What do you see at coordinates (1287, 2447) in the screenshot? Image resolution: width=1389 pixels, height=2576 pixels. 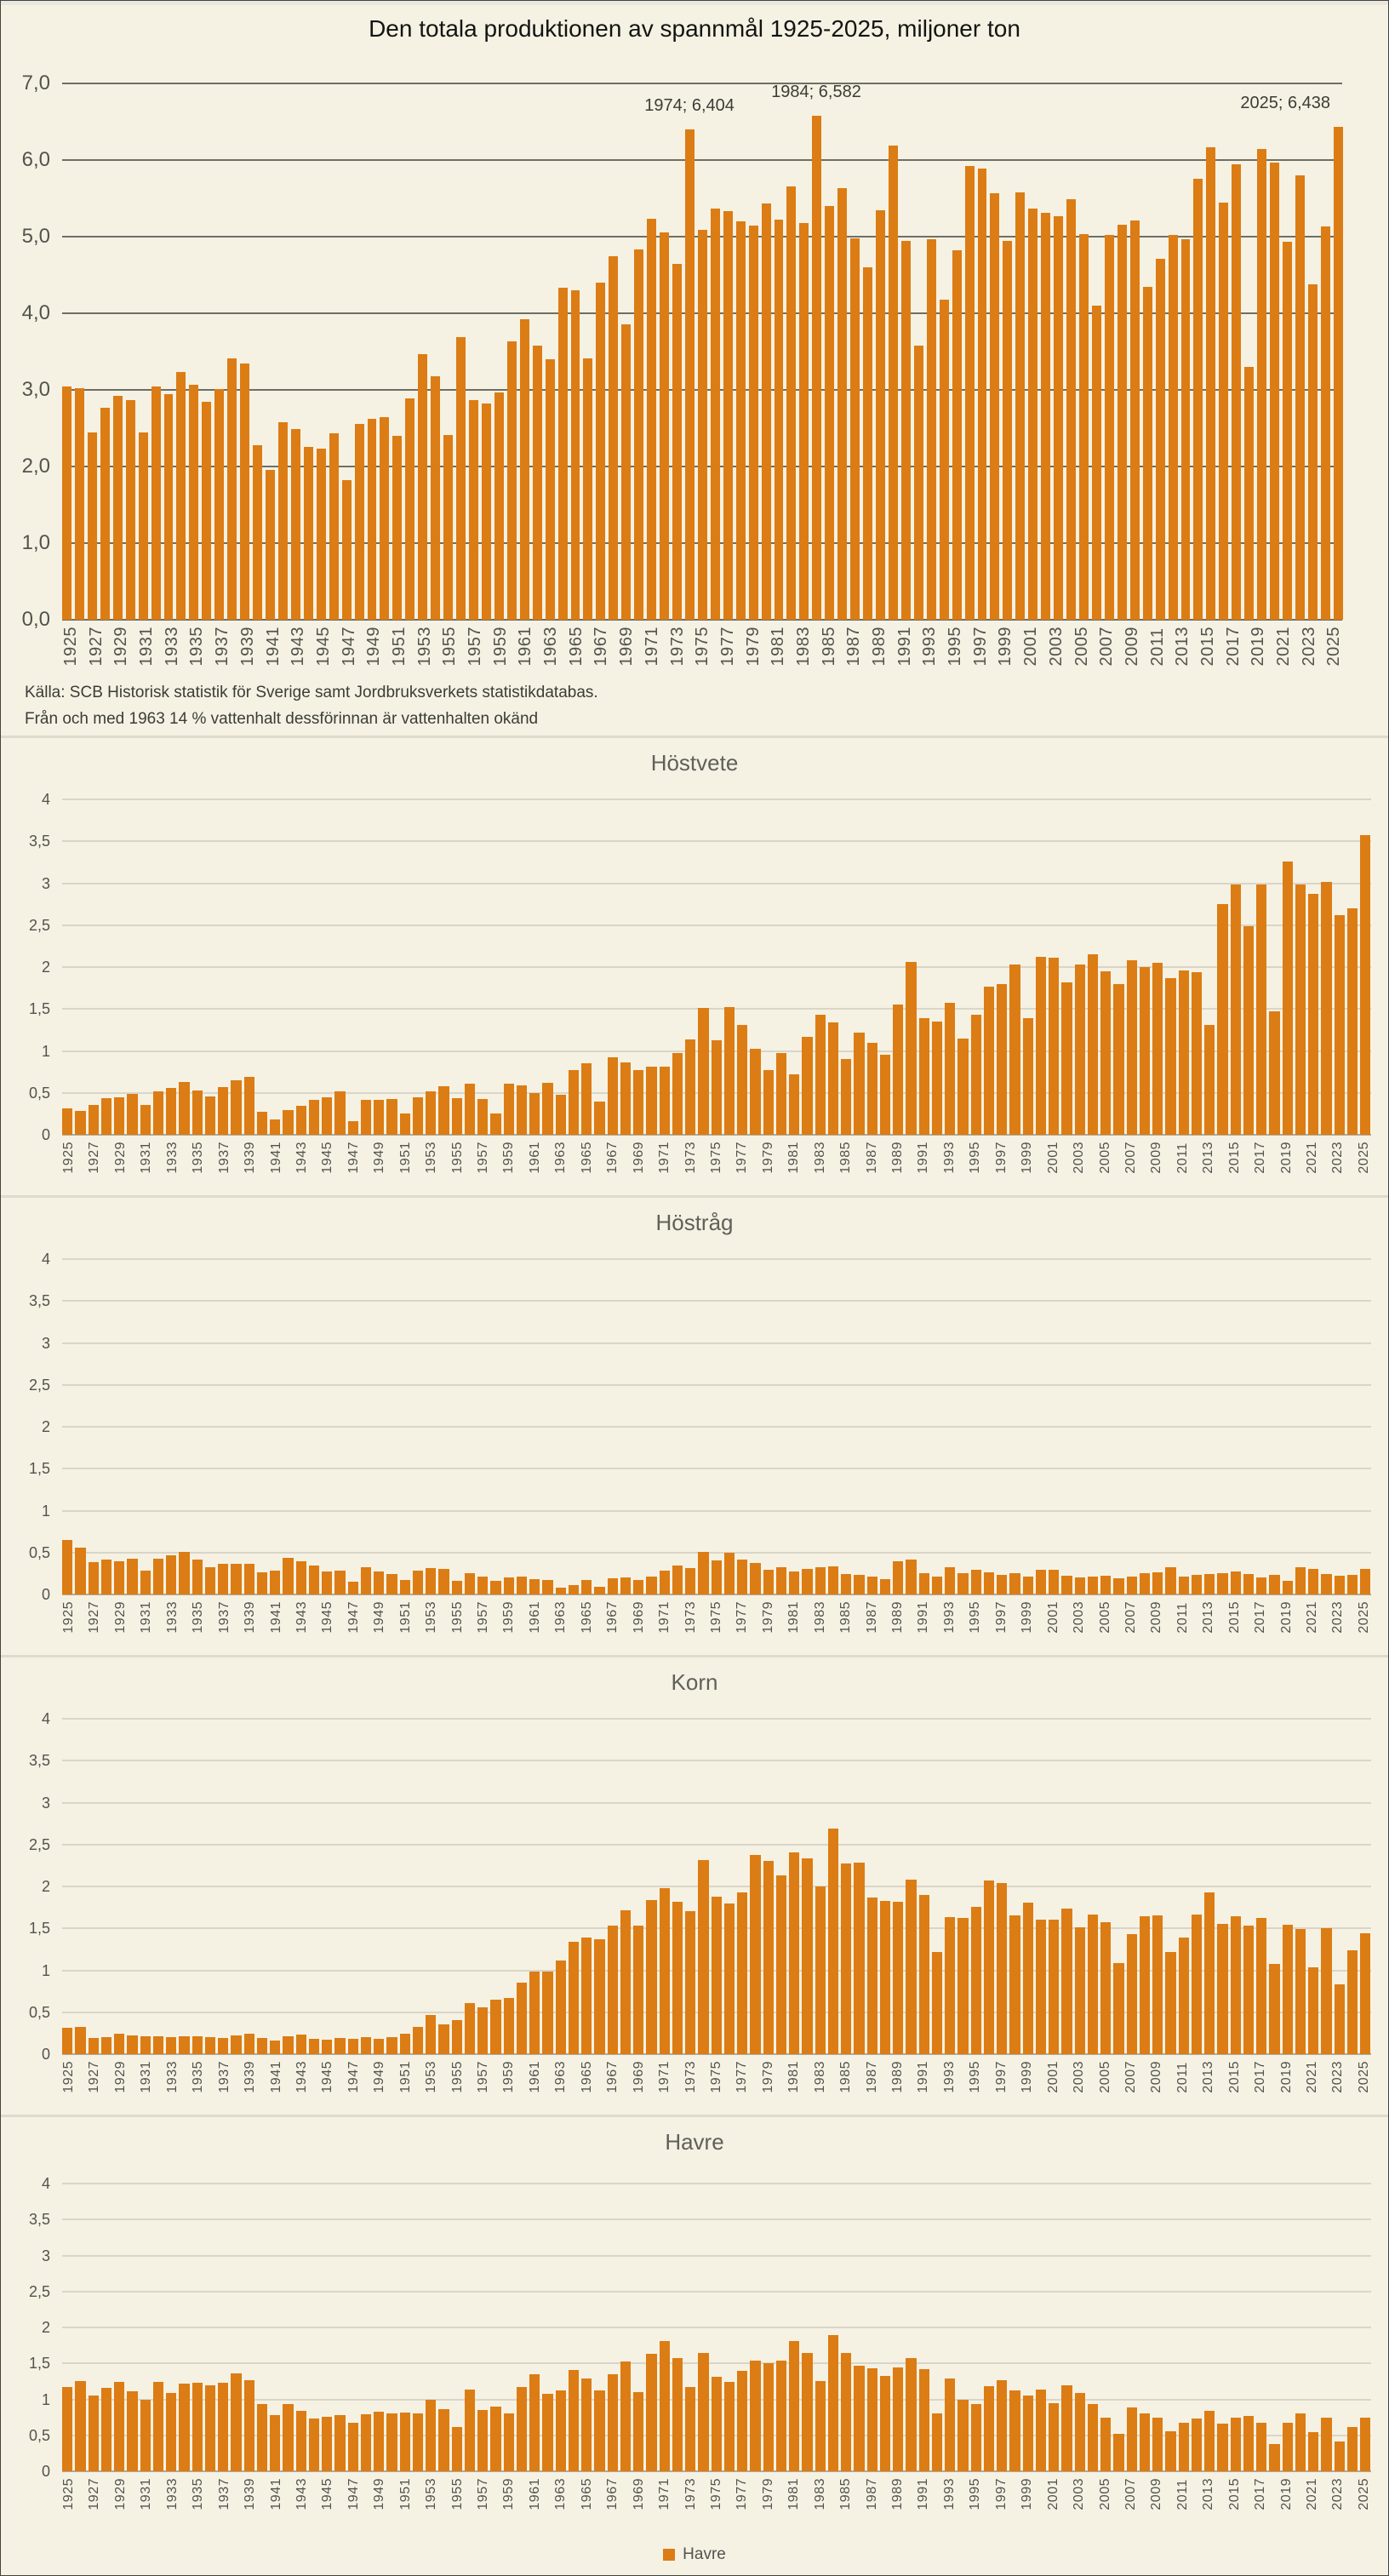 I see `bar-havre-2019` at bounding box center [1287, 2447].